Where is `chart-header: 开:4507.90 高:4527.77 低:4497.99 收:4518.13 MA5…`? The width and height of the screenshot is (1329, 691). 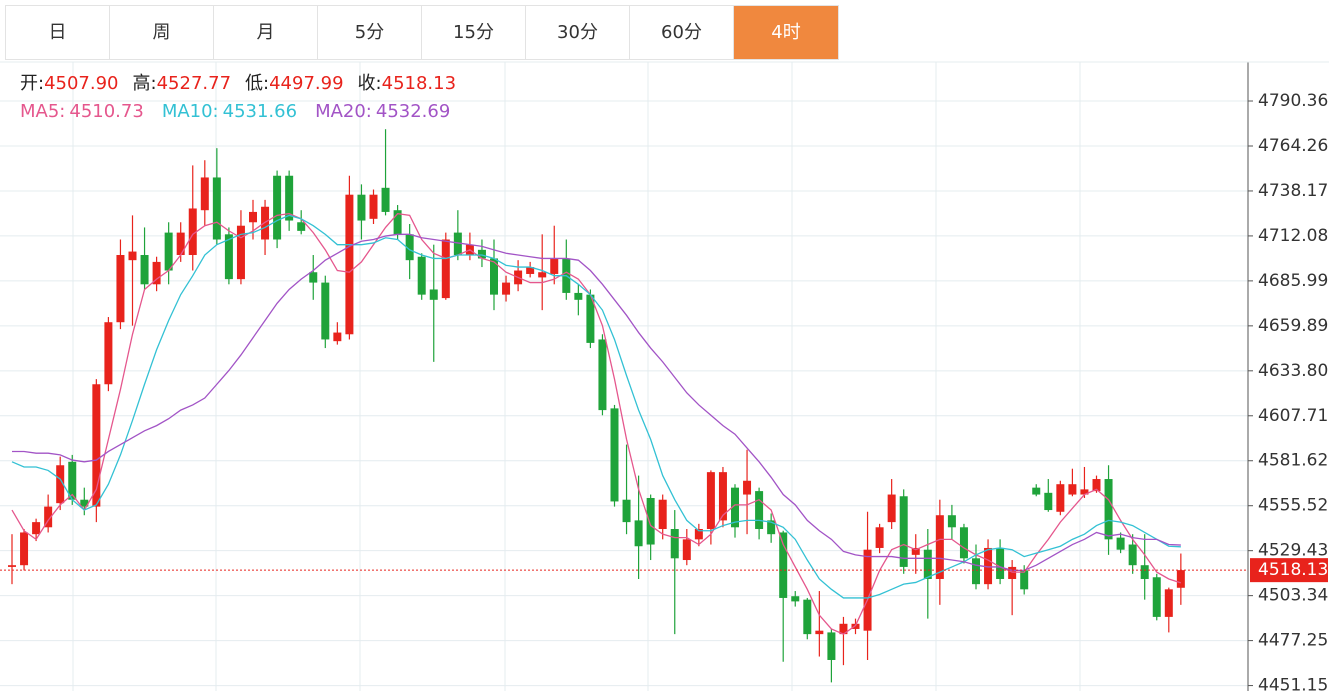 chart-header: 开:4507.90 高:4527.77 低:4497.99 收:4518.13 MA5… is located at coordinates (245, 98).